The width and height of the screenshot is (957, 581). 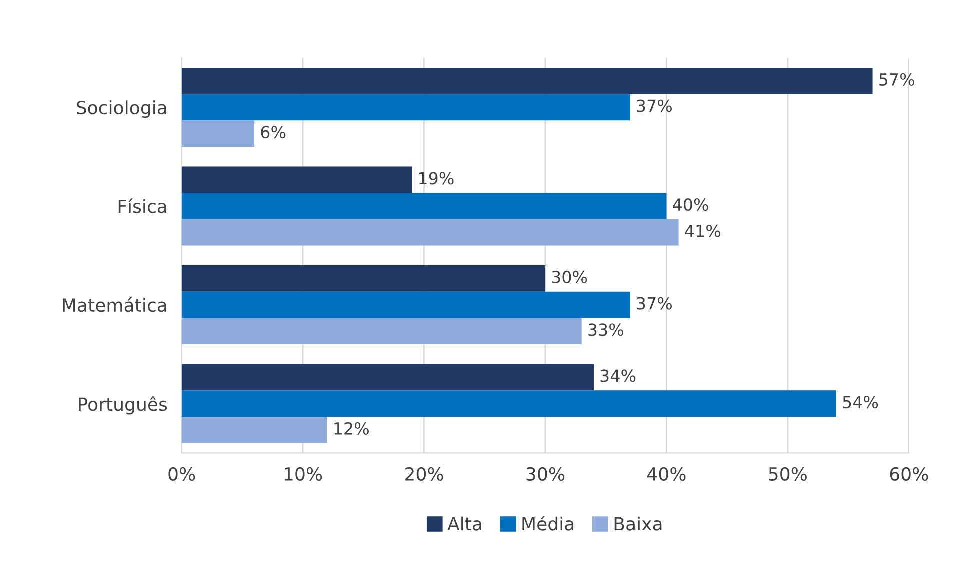 What do you see at coordinates (548, 523) in the screenshot?
I see `legend-label: Média` at bounding box center [548, 523].